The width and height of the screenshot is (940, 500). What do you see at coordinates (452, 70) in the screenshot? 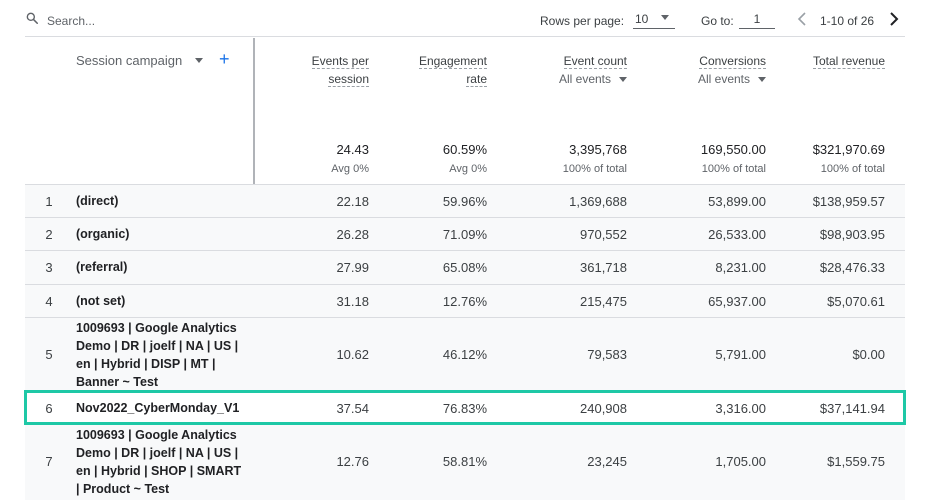
I see `header-engagement-rate: Engagement rate` at bounding box center [452, 70].